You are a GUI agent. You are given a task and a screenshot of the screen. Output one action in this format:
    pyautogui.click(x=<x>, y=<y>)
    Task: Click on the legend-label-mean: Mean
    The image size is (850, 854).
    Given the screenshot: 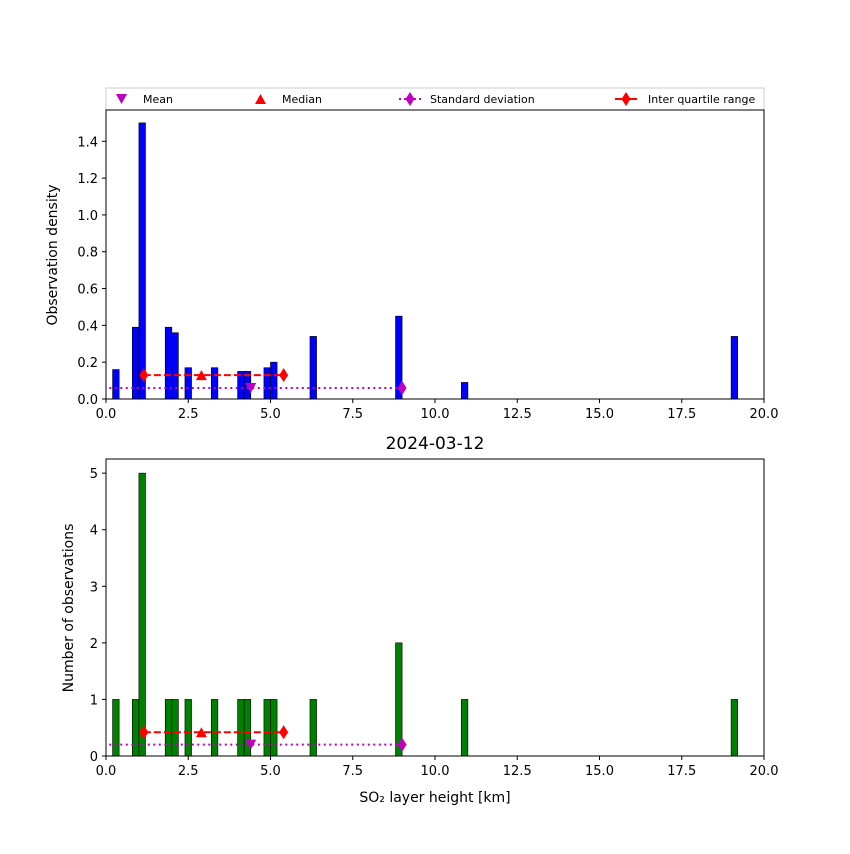 What is the action you would take?
    pyautogui.click(x=158, y=99)
    